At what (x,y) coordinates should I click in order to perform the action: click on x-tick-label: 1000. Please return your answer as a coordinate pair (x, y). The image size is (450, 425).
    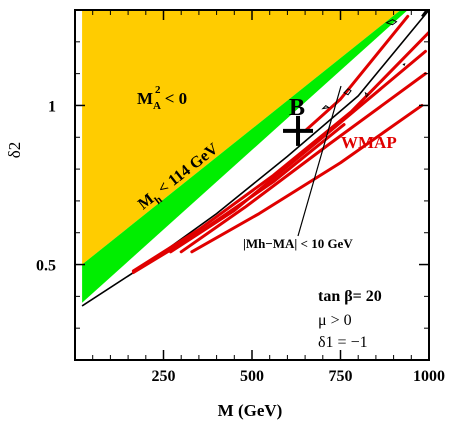
    Looking at the image, I should click on (429, 376).